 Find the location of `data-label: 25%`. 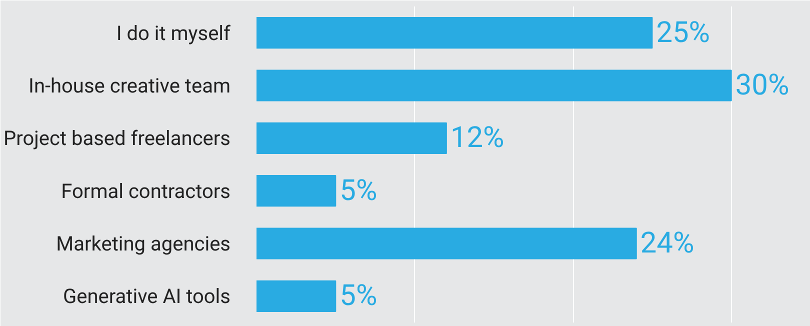

data-label: 25% is located at coordinates (683, 33).